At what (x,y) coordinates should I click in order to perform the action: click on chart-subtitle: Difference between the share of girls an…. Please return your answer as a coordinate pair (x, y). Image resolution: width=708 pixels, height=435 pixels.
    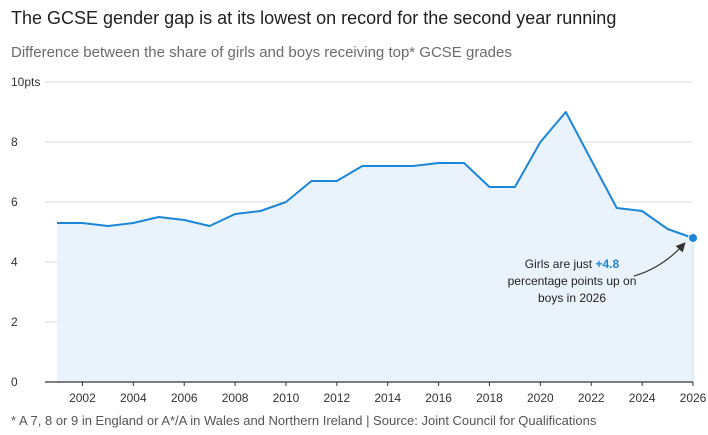
    Looking at the image, I should click on (261, 52).